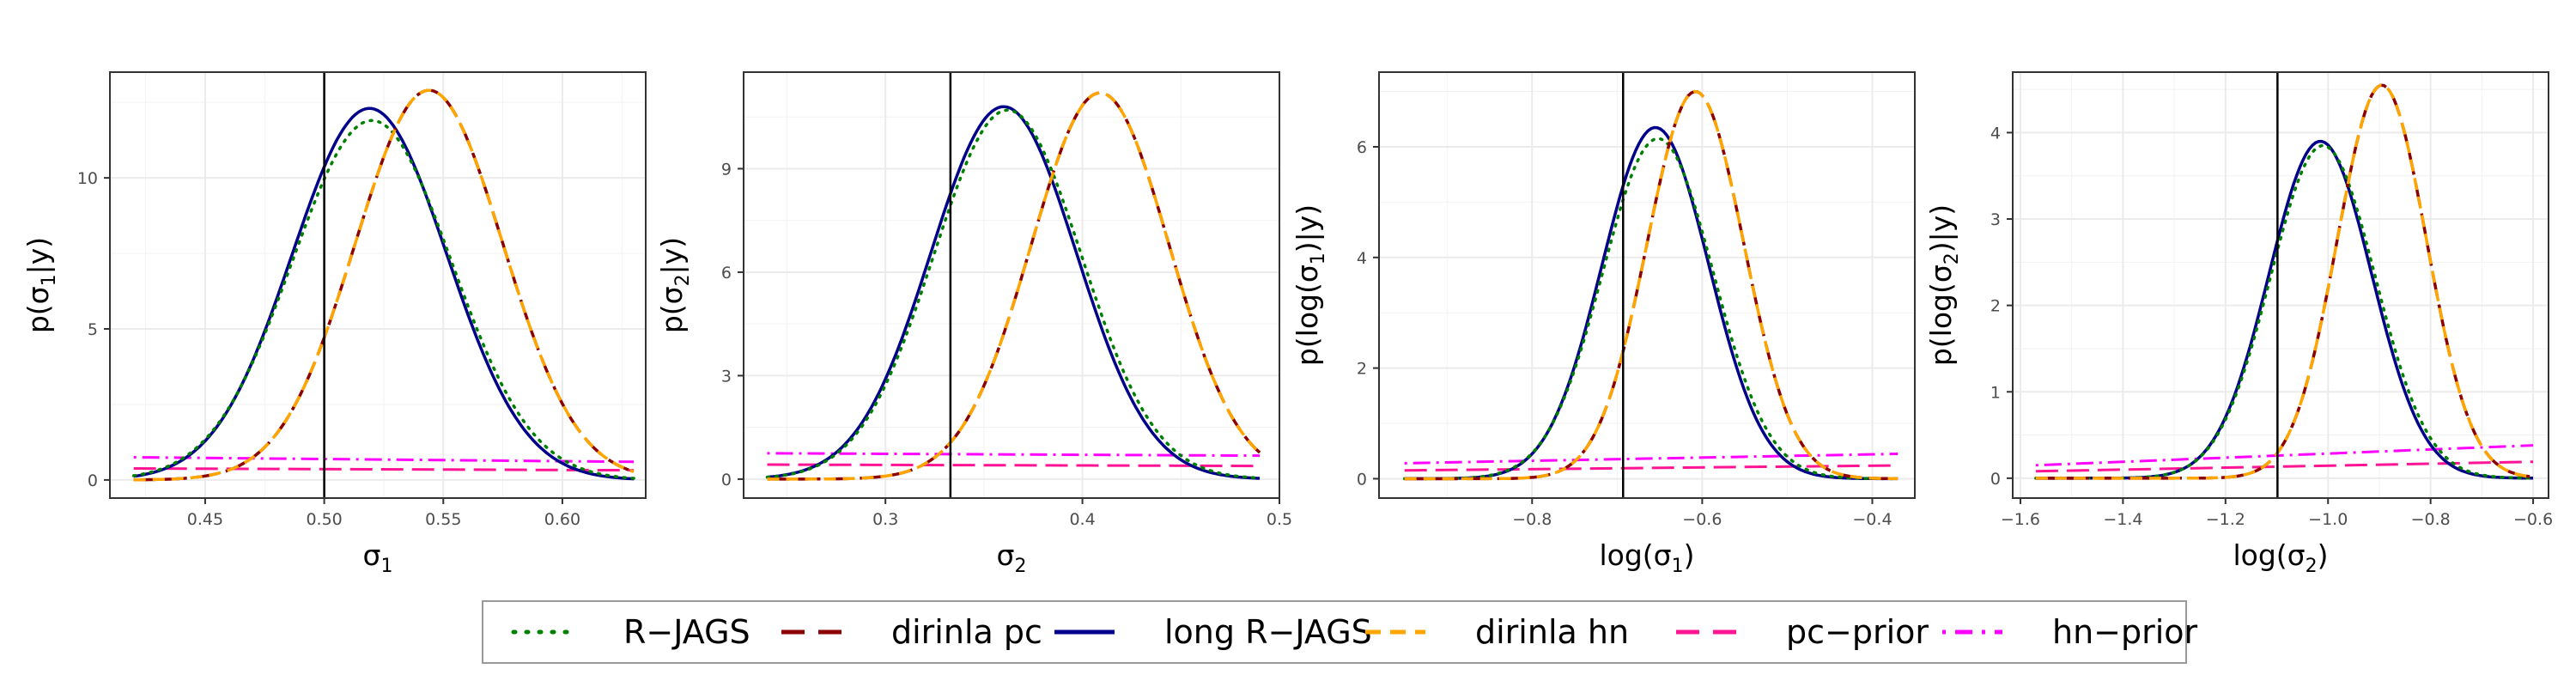 This screenshot has width=2576, height=687. Describe the element at coordinates (686, 632) in the screenshot. I see `legend-label: R−JAGS` at that location.